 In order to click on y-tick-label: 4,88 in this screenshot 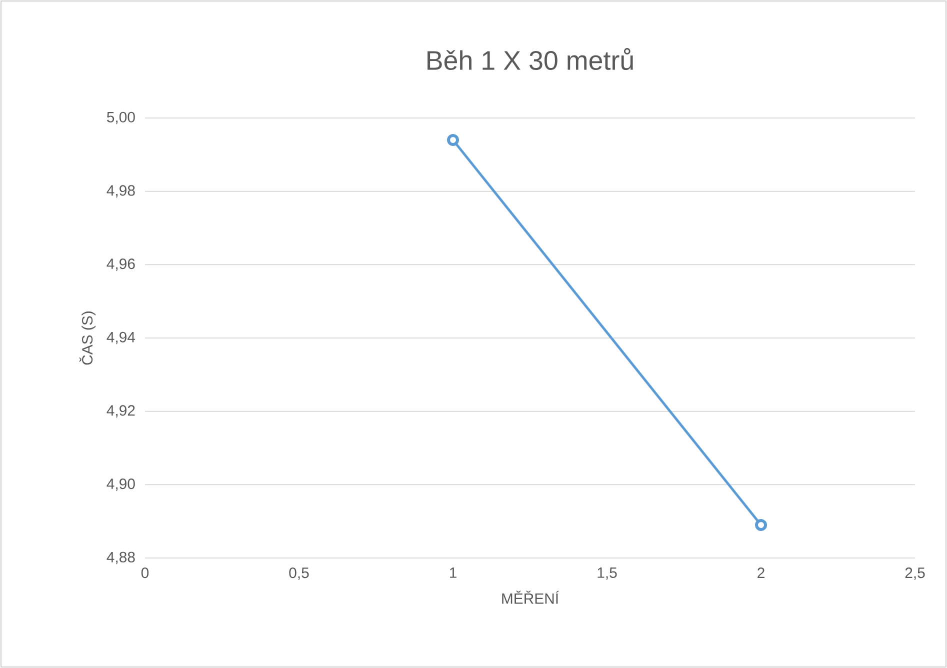, I will do `click(120, 558)`.